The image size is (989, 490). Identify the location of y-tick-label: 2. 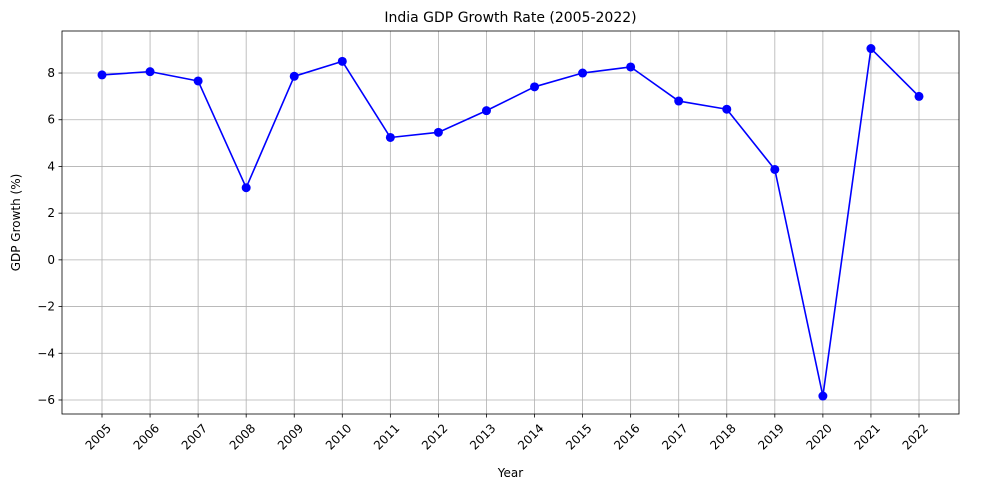
(51, 213).